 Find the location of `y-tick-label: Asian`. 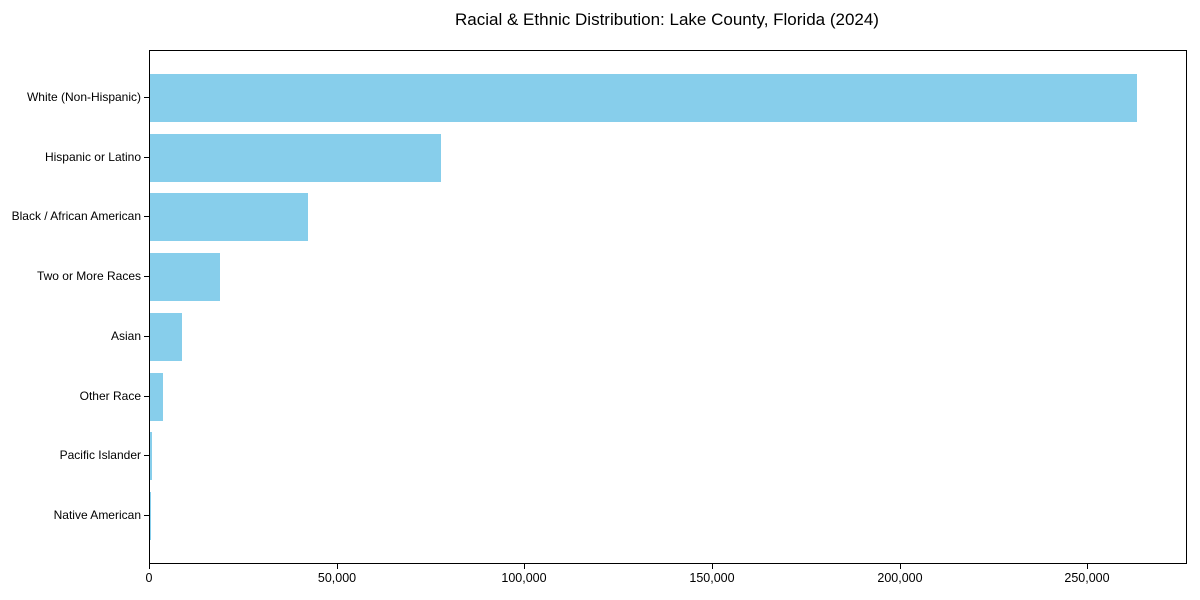

y-tick-label: Asian is located at coordinates (125, 336).